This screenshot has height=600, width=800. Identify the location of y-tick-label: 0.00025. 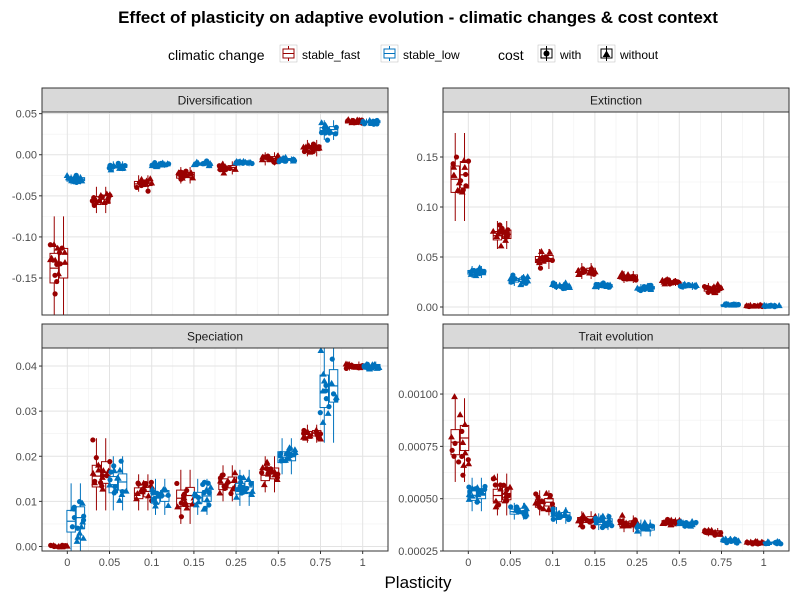
(418, 552).